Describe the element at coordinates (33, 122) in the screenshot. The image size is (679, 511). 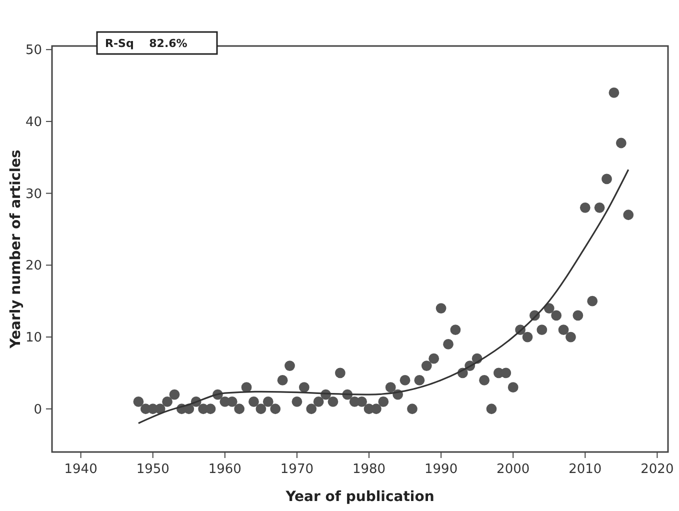
I see `y-tick-label: 40` at that location.